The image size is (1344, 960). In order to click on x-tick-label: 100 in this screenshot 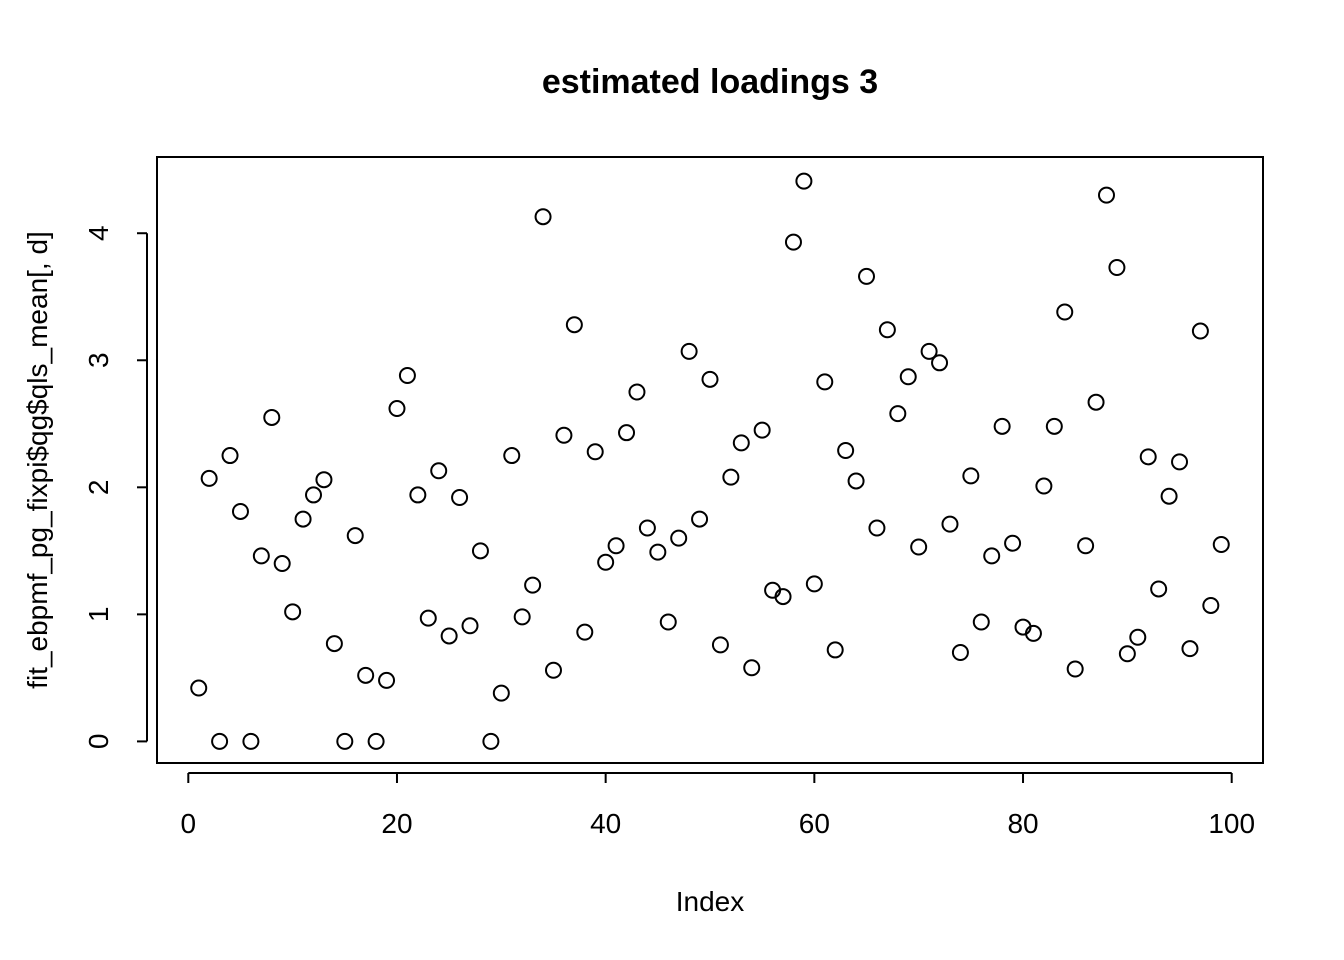, I will do `click(1231, 823)`.